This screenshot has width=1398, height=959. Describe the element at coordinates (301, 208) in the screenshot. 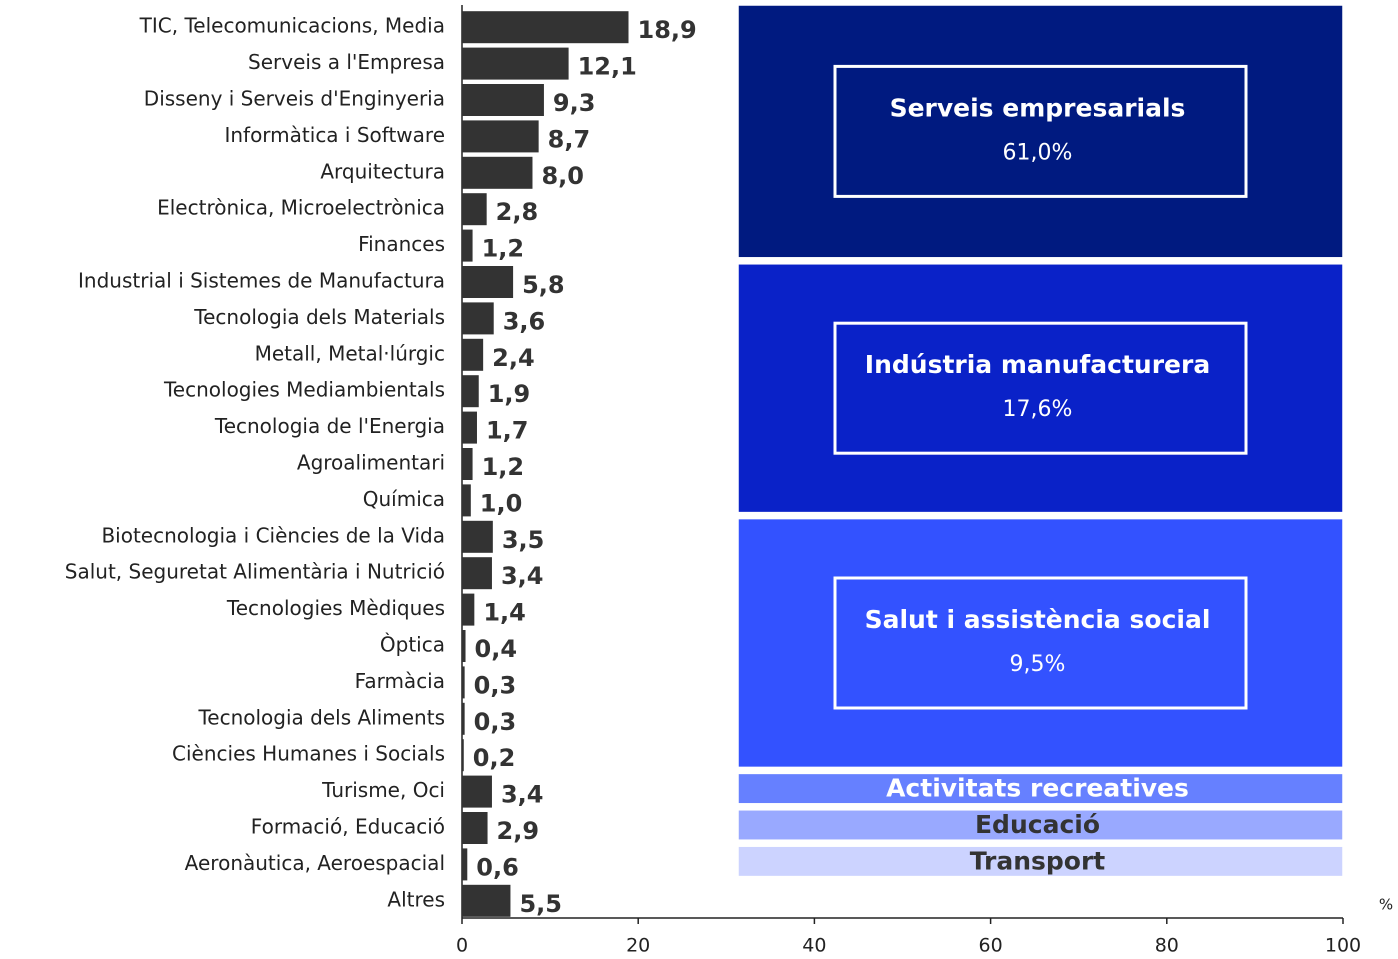

I see `category-label: Electrònica, Microelectrònica` at that location.